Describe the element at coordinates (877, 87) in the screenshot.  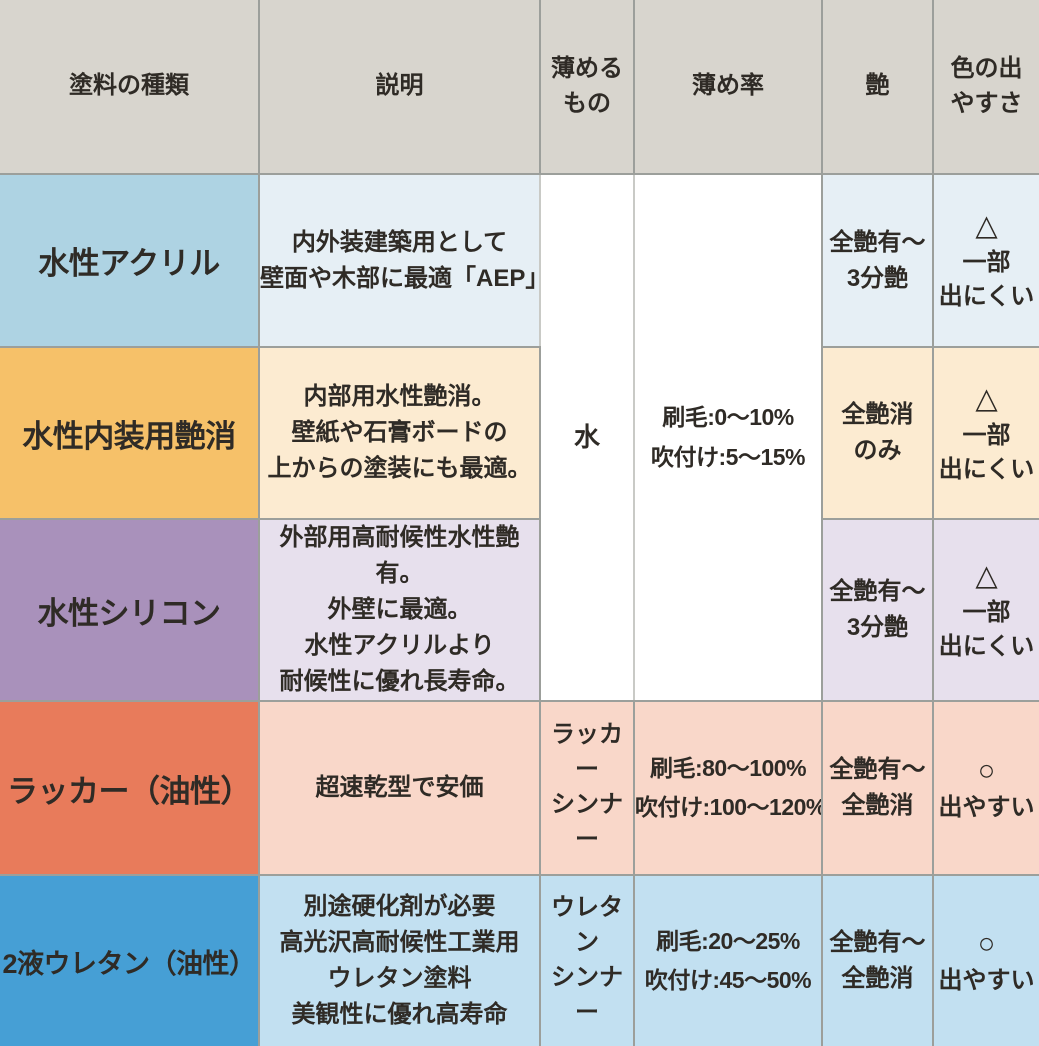
I see `header-gloss: 艶` at that location.